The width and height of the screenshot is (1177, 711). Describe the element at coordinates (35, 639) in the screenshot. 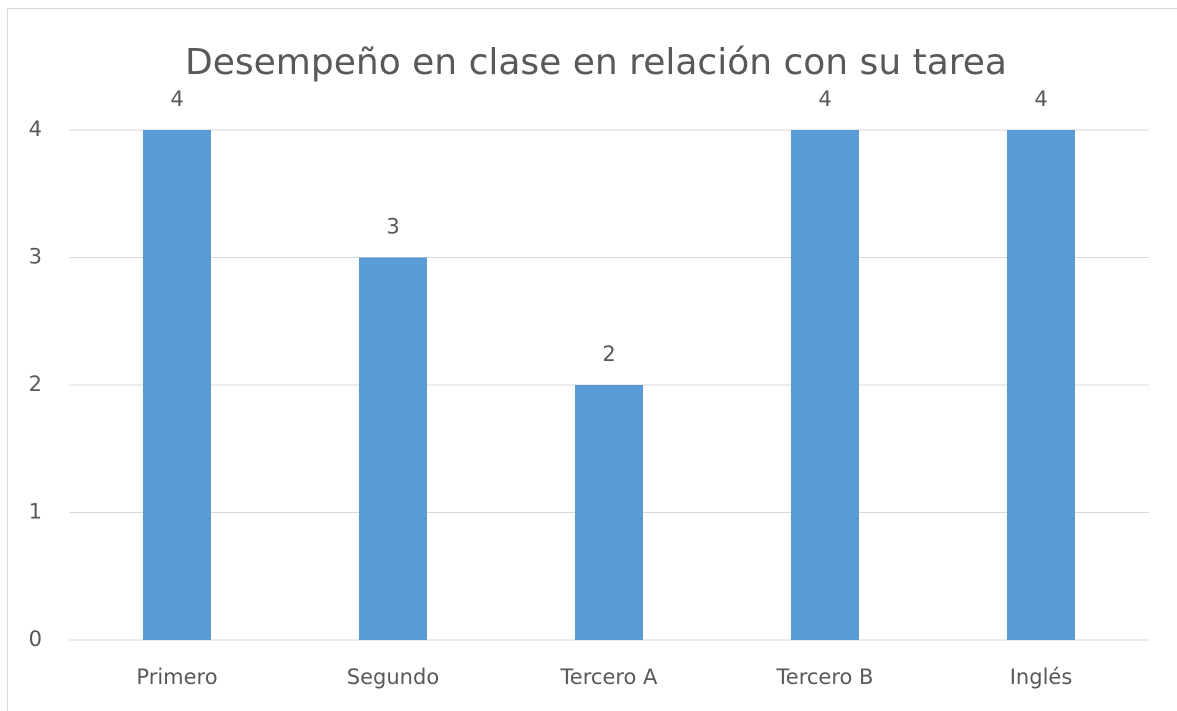

I see `y-tick-label: 0` at that location.